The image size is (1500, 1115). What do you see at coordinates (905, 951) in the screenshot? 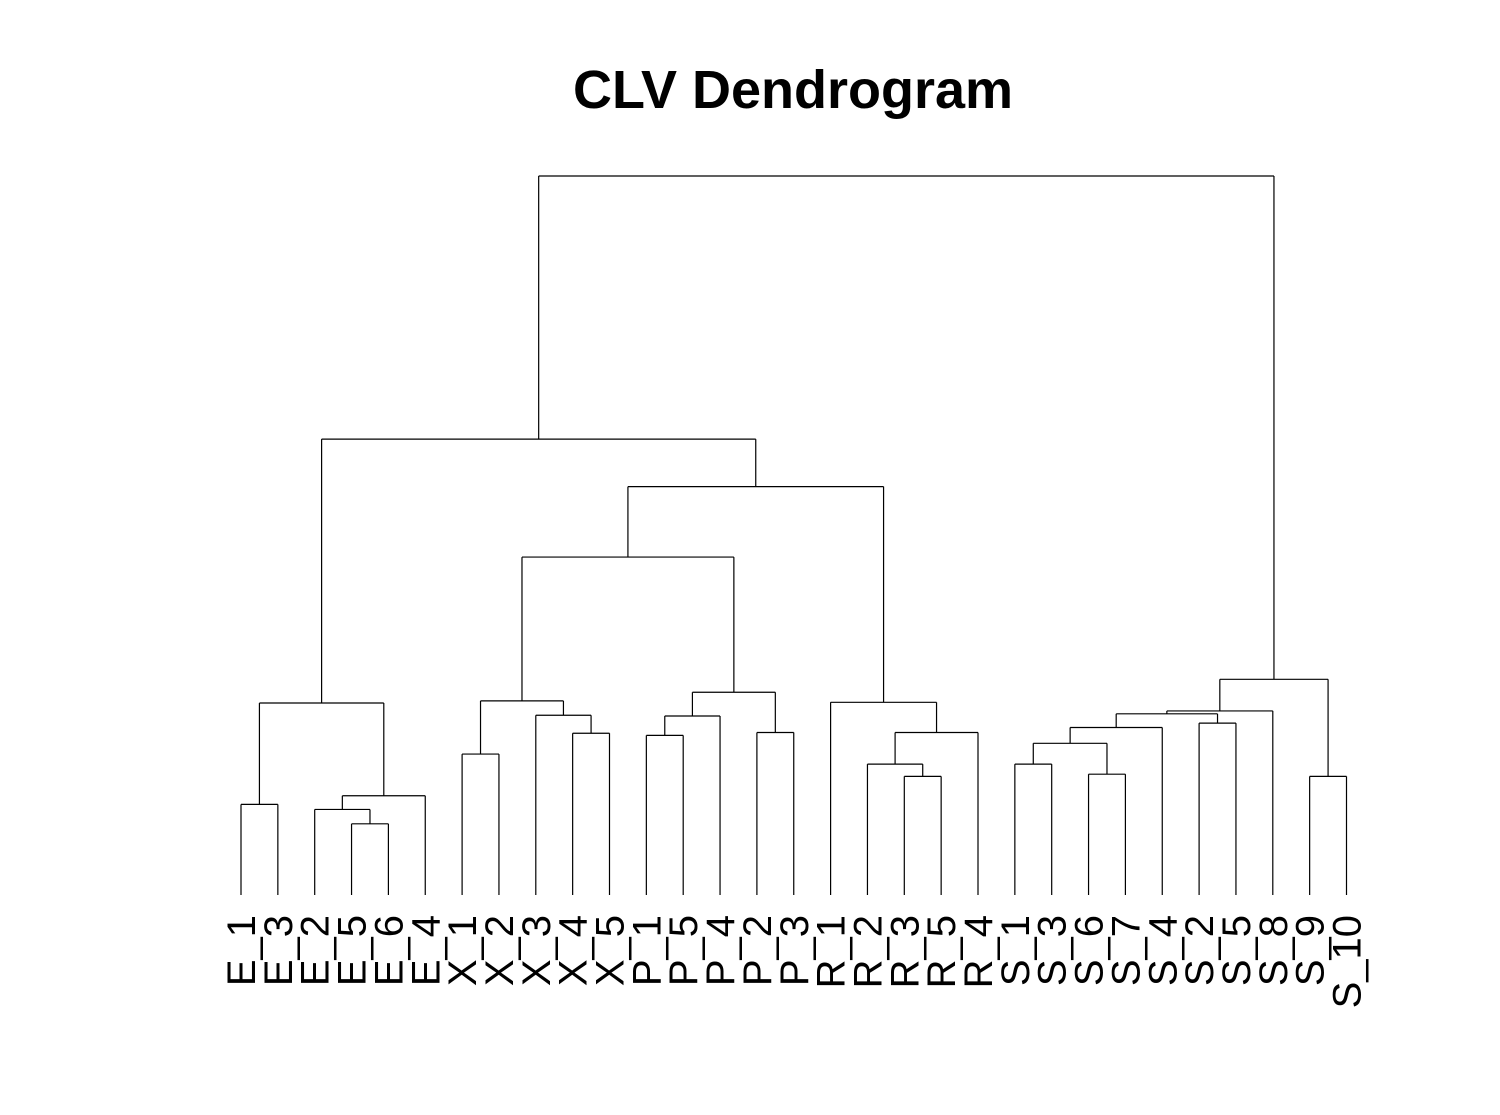
I see `leaf-label: R_3` at bounding box center [905, 951].